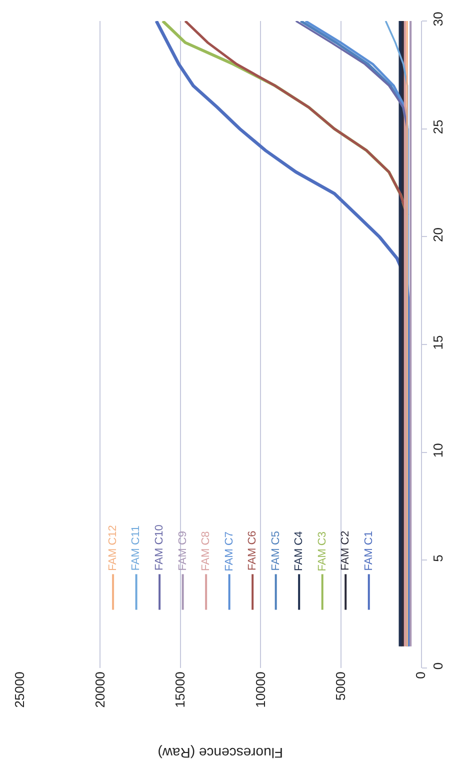 Image resolution: width=471 pixels, height=783 pixels. I want to click on y-tick-label: 10, so click(438, 450).